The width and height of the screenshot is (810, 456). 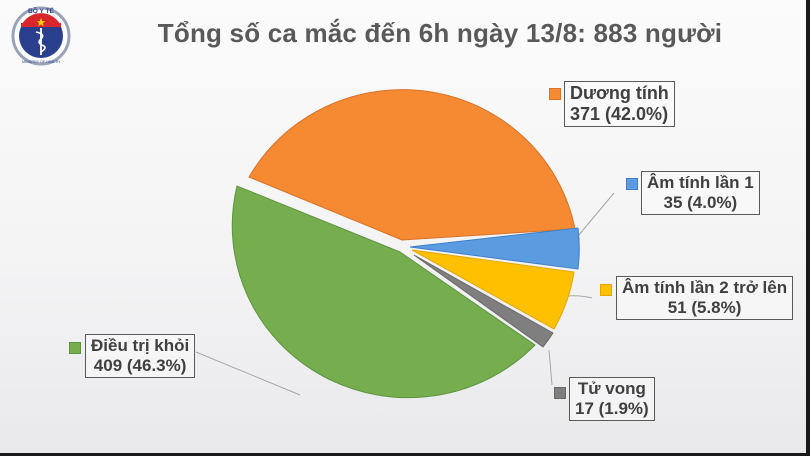 What do you see at coordinates (612, 408) in the screenshot?
I see `label-tu-vong-value: 17 (1.9%)` at bounding box center [612, 408].